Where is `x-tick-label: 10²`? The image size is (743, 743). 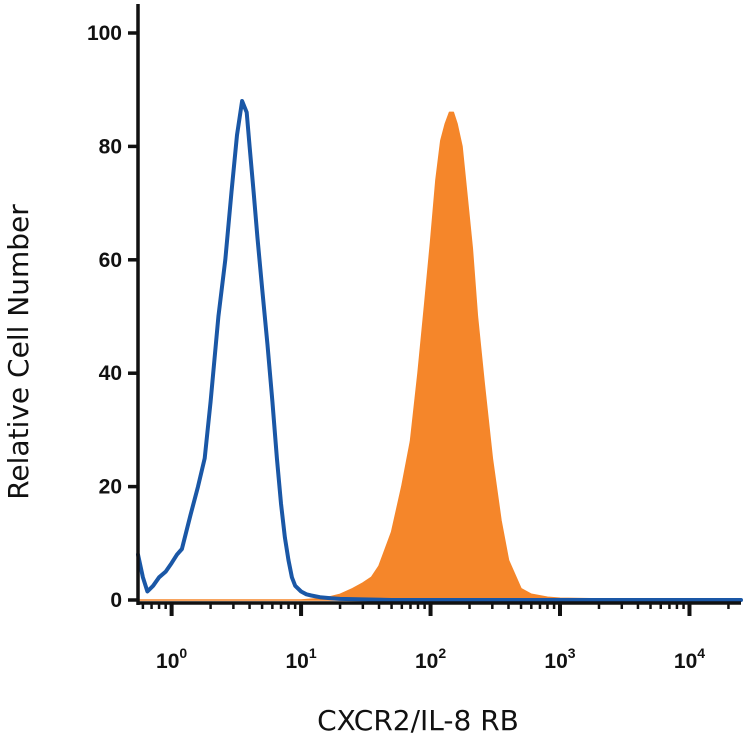
x-tick-label: 10² is located at coordinates (430, 659).